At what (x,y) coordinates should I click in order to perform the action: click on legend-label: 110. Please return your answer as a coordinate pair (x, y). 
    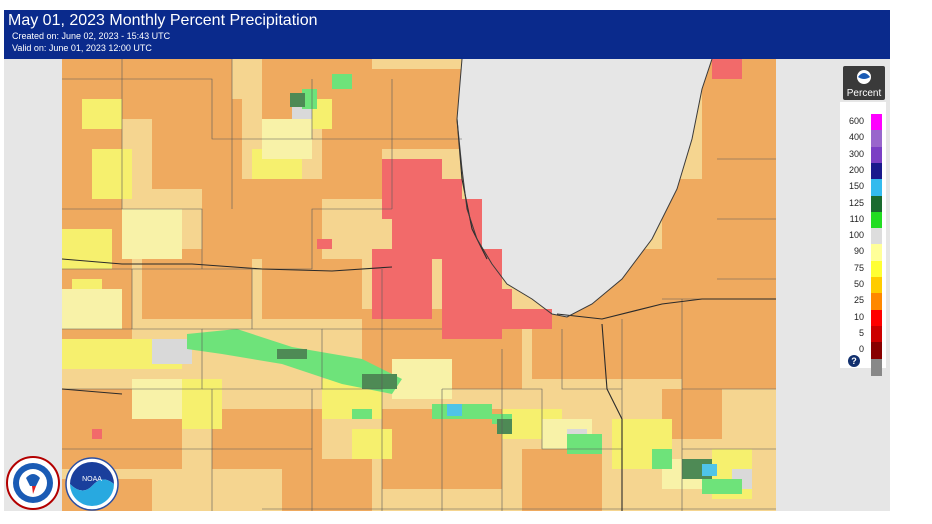
    Looking at the image, I should click on (856, 218).